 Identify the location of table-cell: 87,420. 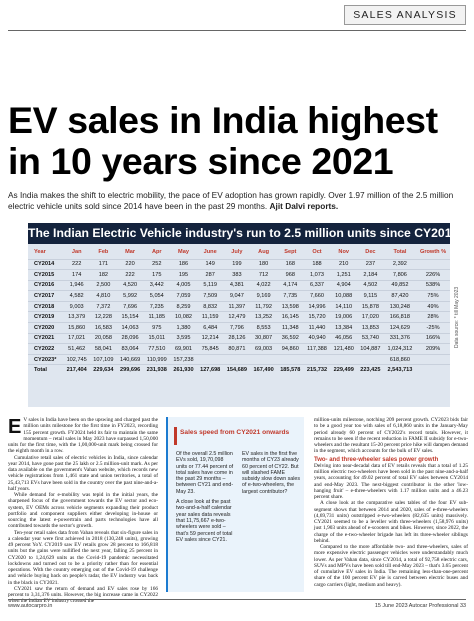
(400, 296).